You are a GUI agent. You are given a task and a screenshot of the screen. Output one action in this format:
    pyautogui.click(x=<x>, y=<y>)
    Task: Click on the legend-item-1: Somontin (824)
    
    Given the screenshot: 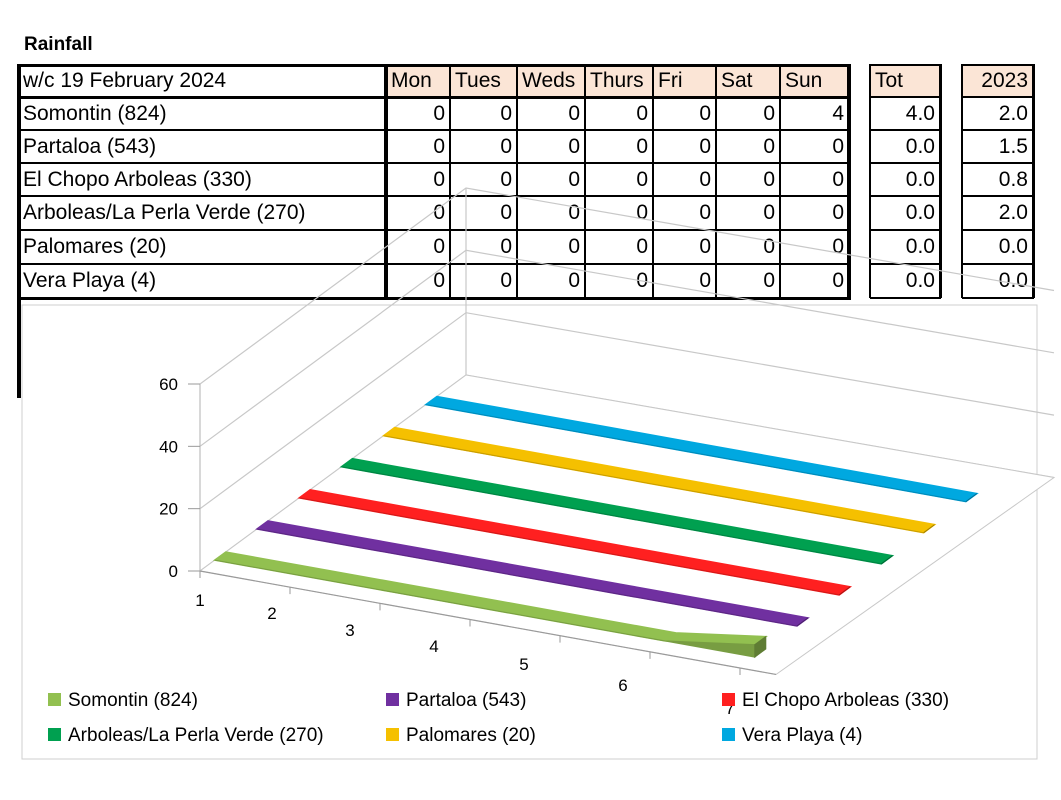 What is the action you would take?
    pyautogui.click(x=123, y=700)
    